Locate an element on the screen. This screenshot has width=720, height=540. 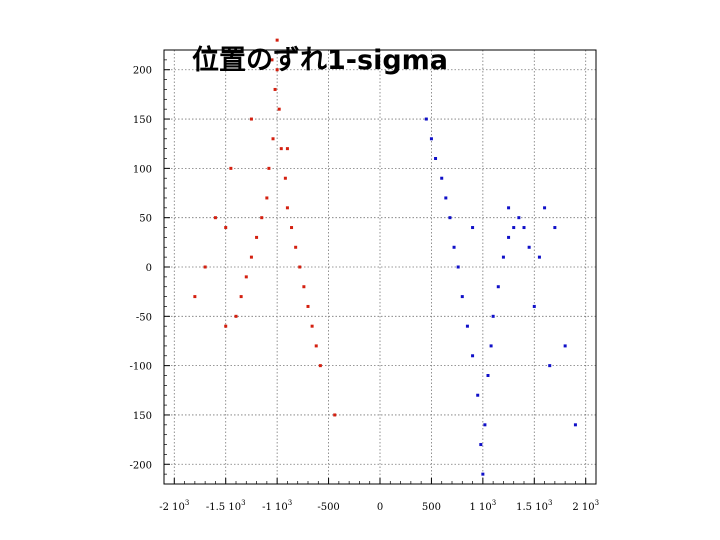
x-tick-label: 0 is located at coordinates (380, 507).